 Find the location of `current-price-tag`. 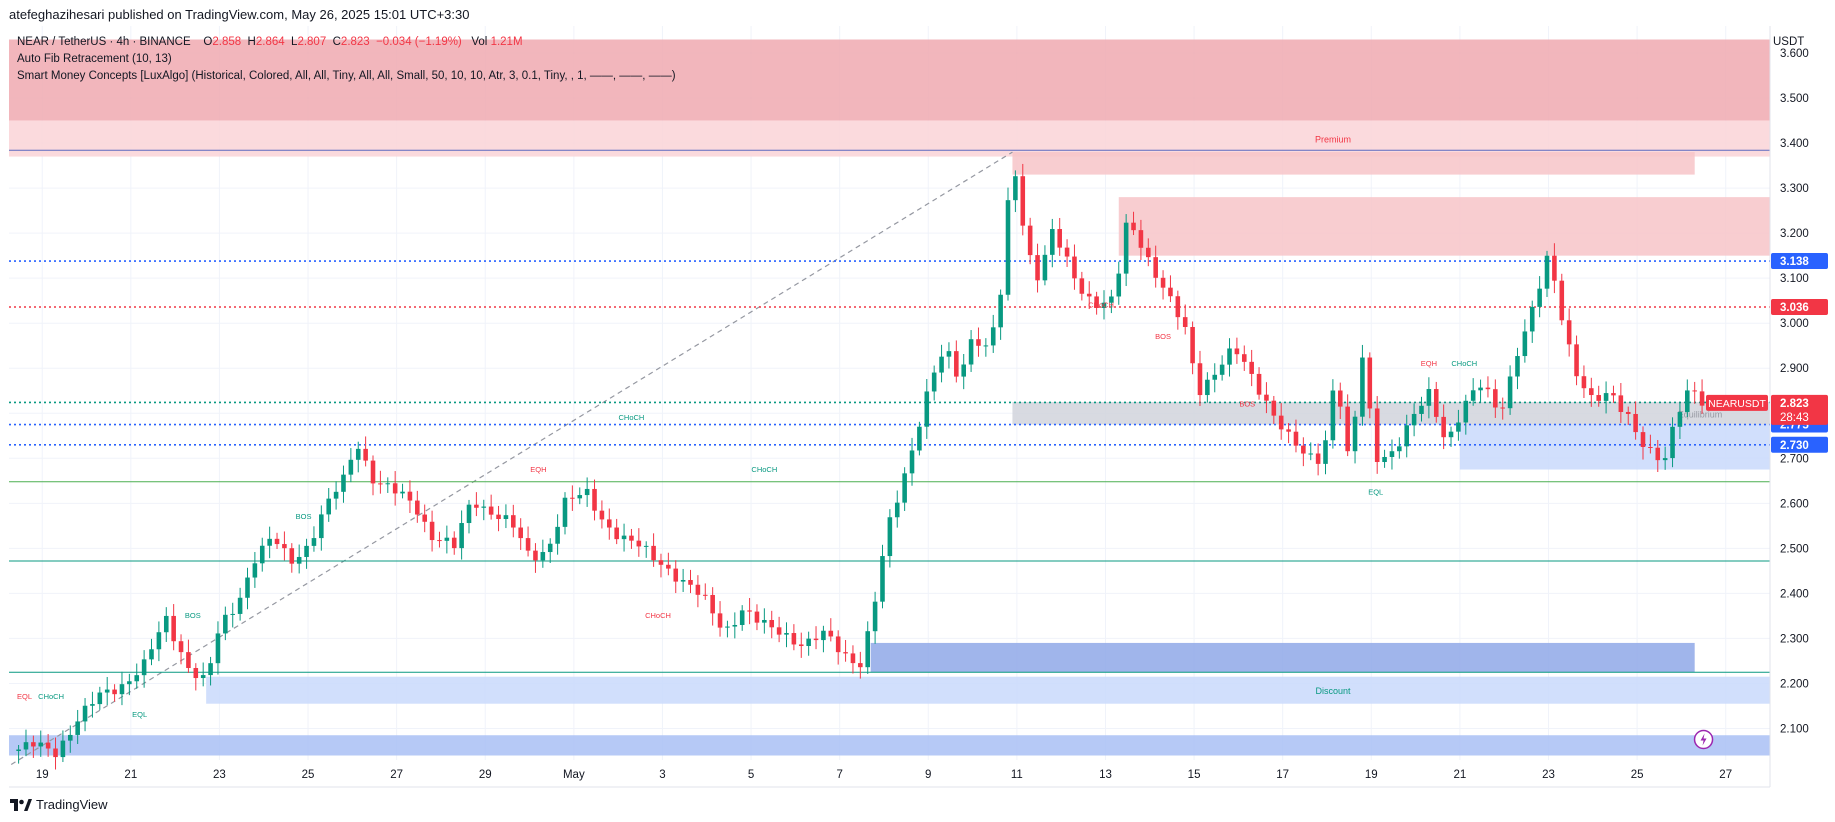

current-price-tag is located at coordinates (1799, 409).